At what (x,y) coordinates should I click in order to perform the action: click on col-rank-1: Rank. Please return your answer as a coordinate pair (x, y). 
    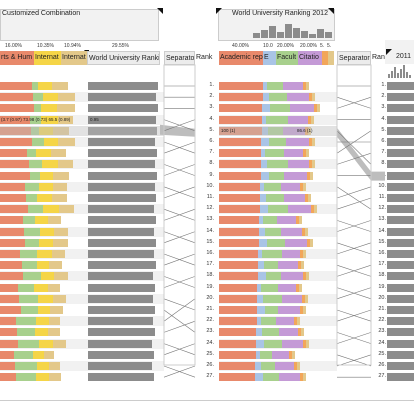
    Looking at the image, I should click on (204, 57).